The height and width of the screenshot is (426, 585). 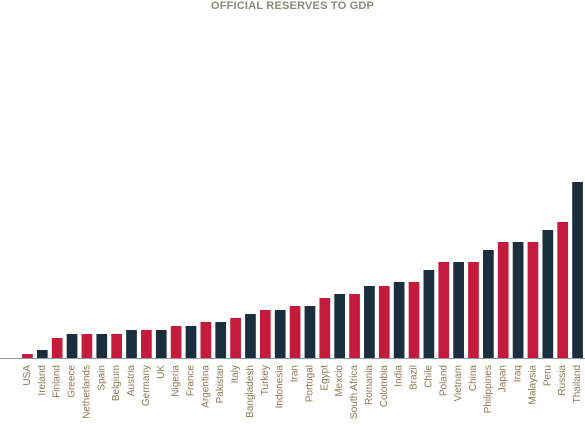 I want to click on x-tick-label: Thailand, so click(x=577, y=384).